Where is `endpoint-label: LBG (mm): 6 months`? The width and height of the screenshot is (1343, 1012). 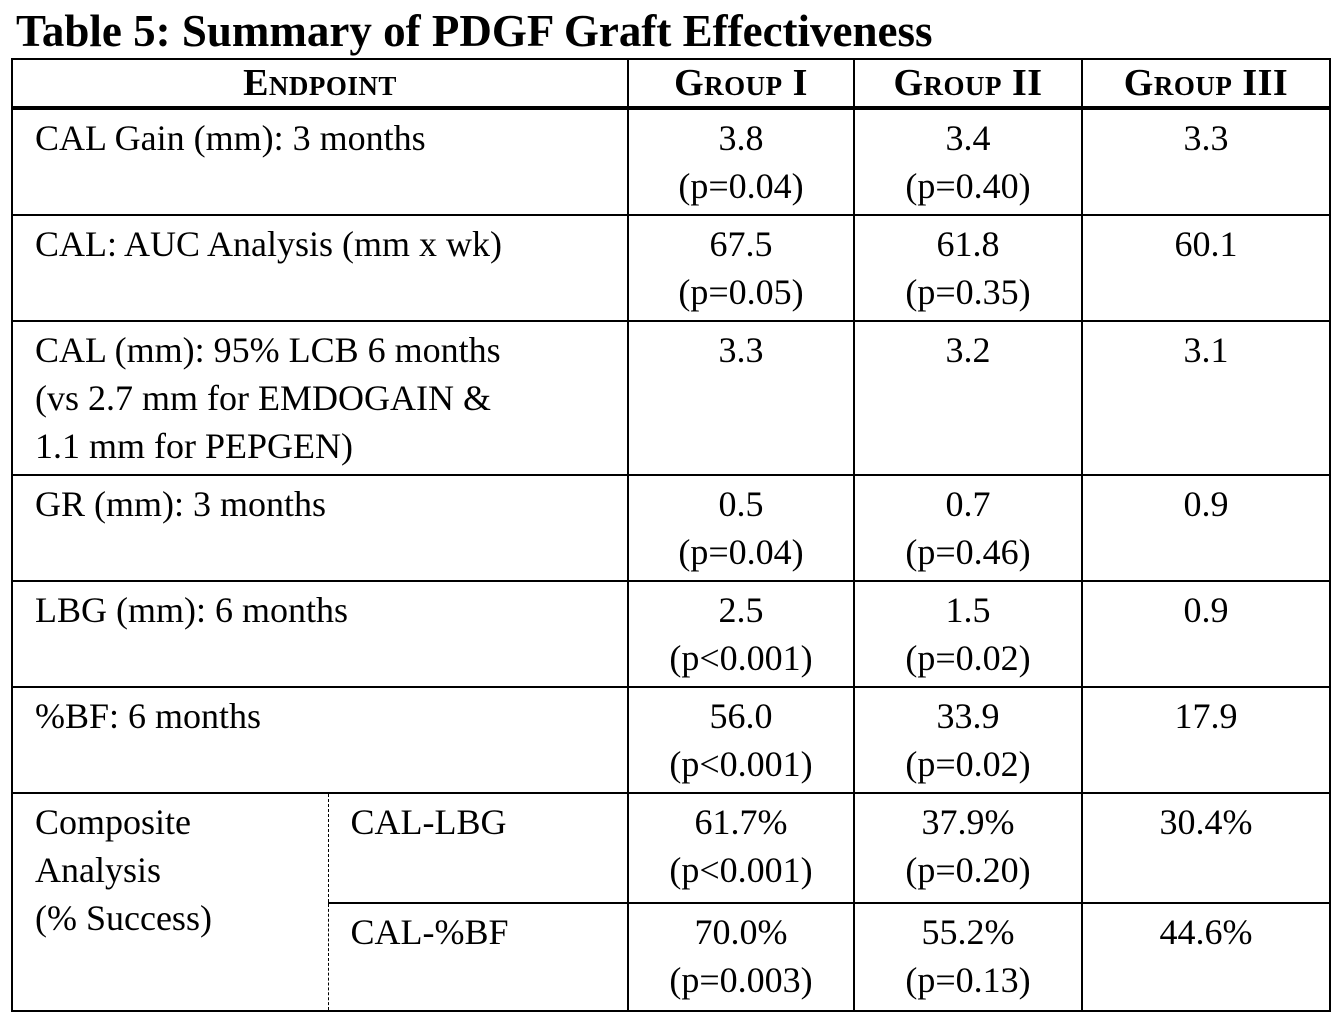
endpoint-label: LBG (mm): 6 months is located at coordinates (320, 634).